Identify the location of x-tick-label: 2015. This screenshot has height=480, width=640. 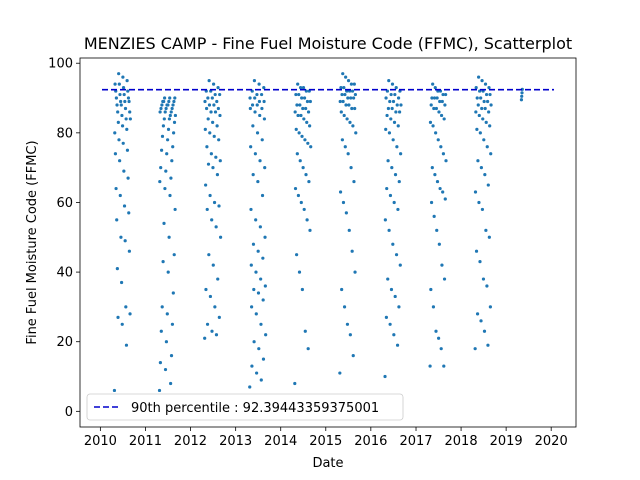
(325, 441).